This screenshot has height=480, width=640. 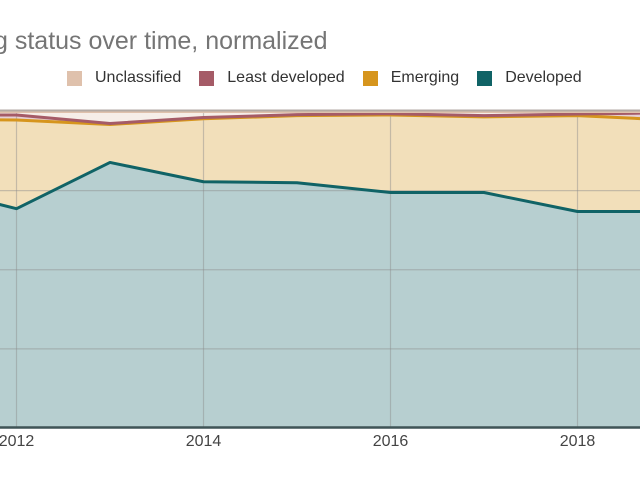 I want to click on legend-label: Least developed, so click(x=286, y=77).